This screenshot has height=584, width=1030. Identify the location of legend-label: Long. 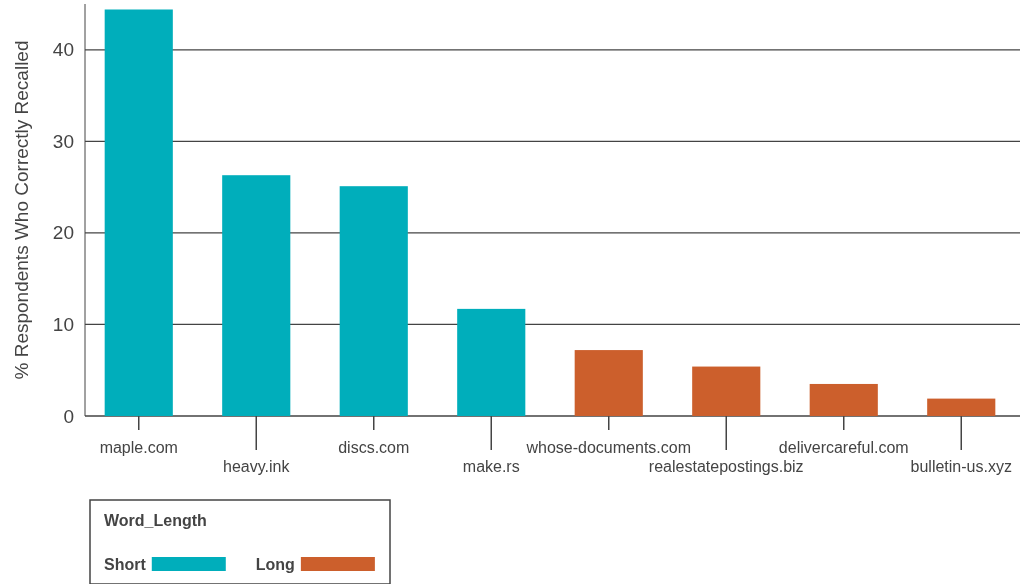
(275, 564).